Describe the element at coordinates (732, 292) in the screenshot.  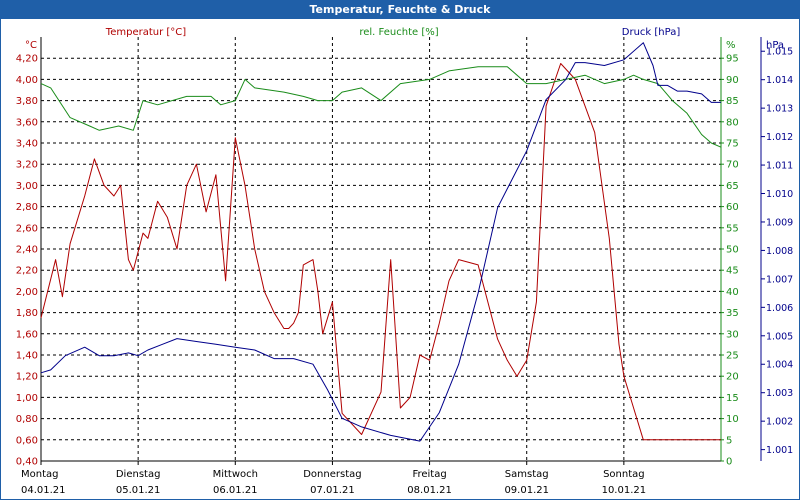
I see `humidity-tick-label: 40` at that location.